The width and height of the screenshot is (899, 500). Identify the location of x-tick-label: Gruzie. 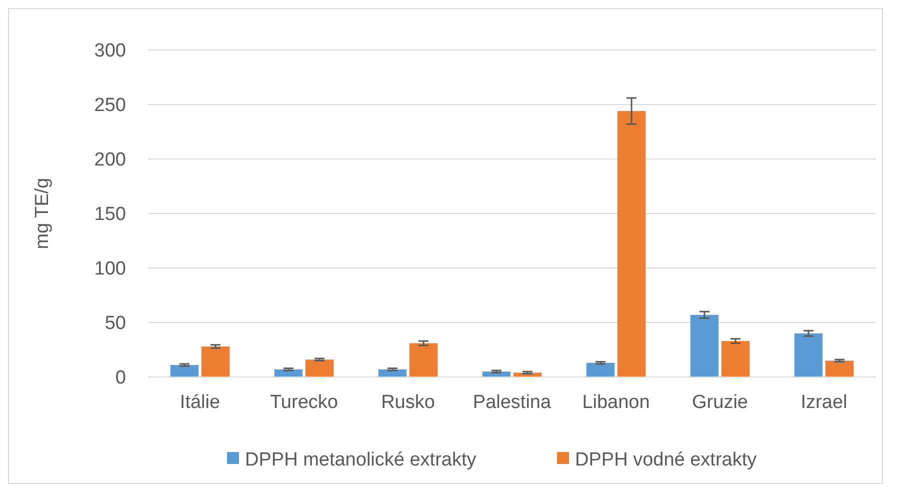
(720, 402).